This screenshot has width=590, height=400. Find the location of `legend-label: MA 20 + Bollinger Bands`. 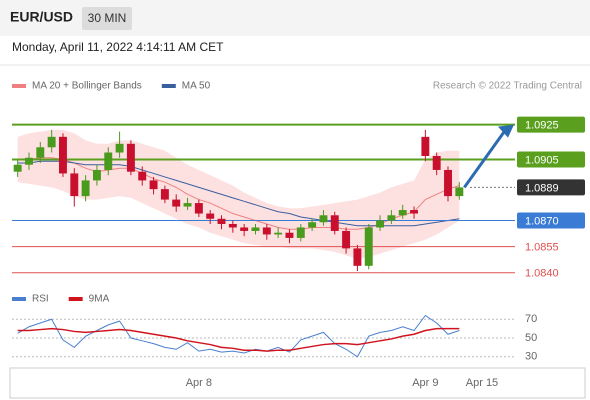

legend-label: MA 20 + Bollinger Bands is located at coordinates (87, 86).